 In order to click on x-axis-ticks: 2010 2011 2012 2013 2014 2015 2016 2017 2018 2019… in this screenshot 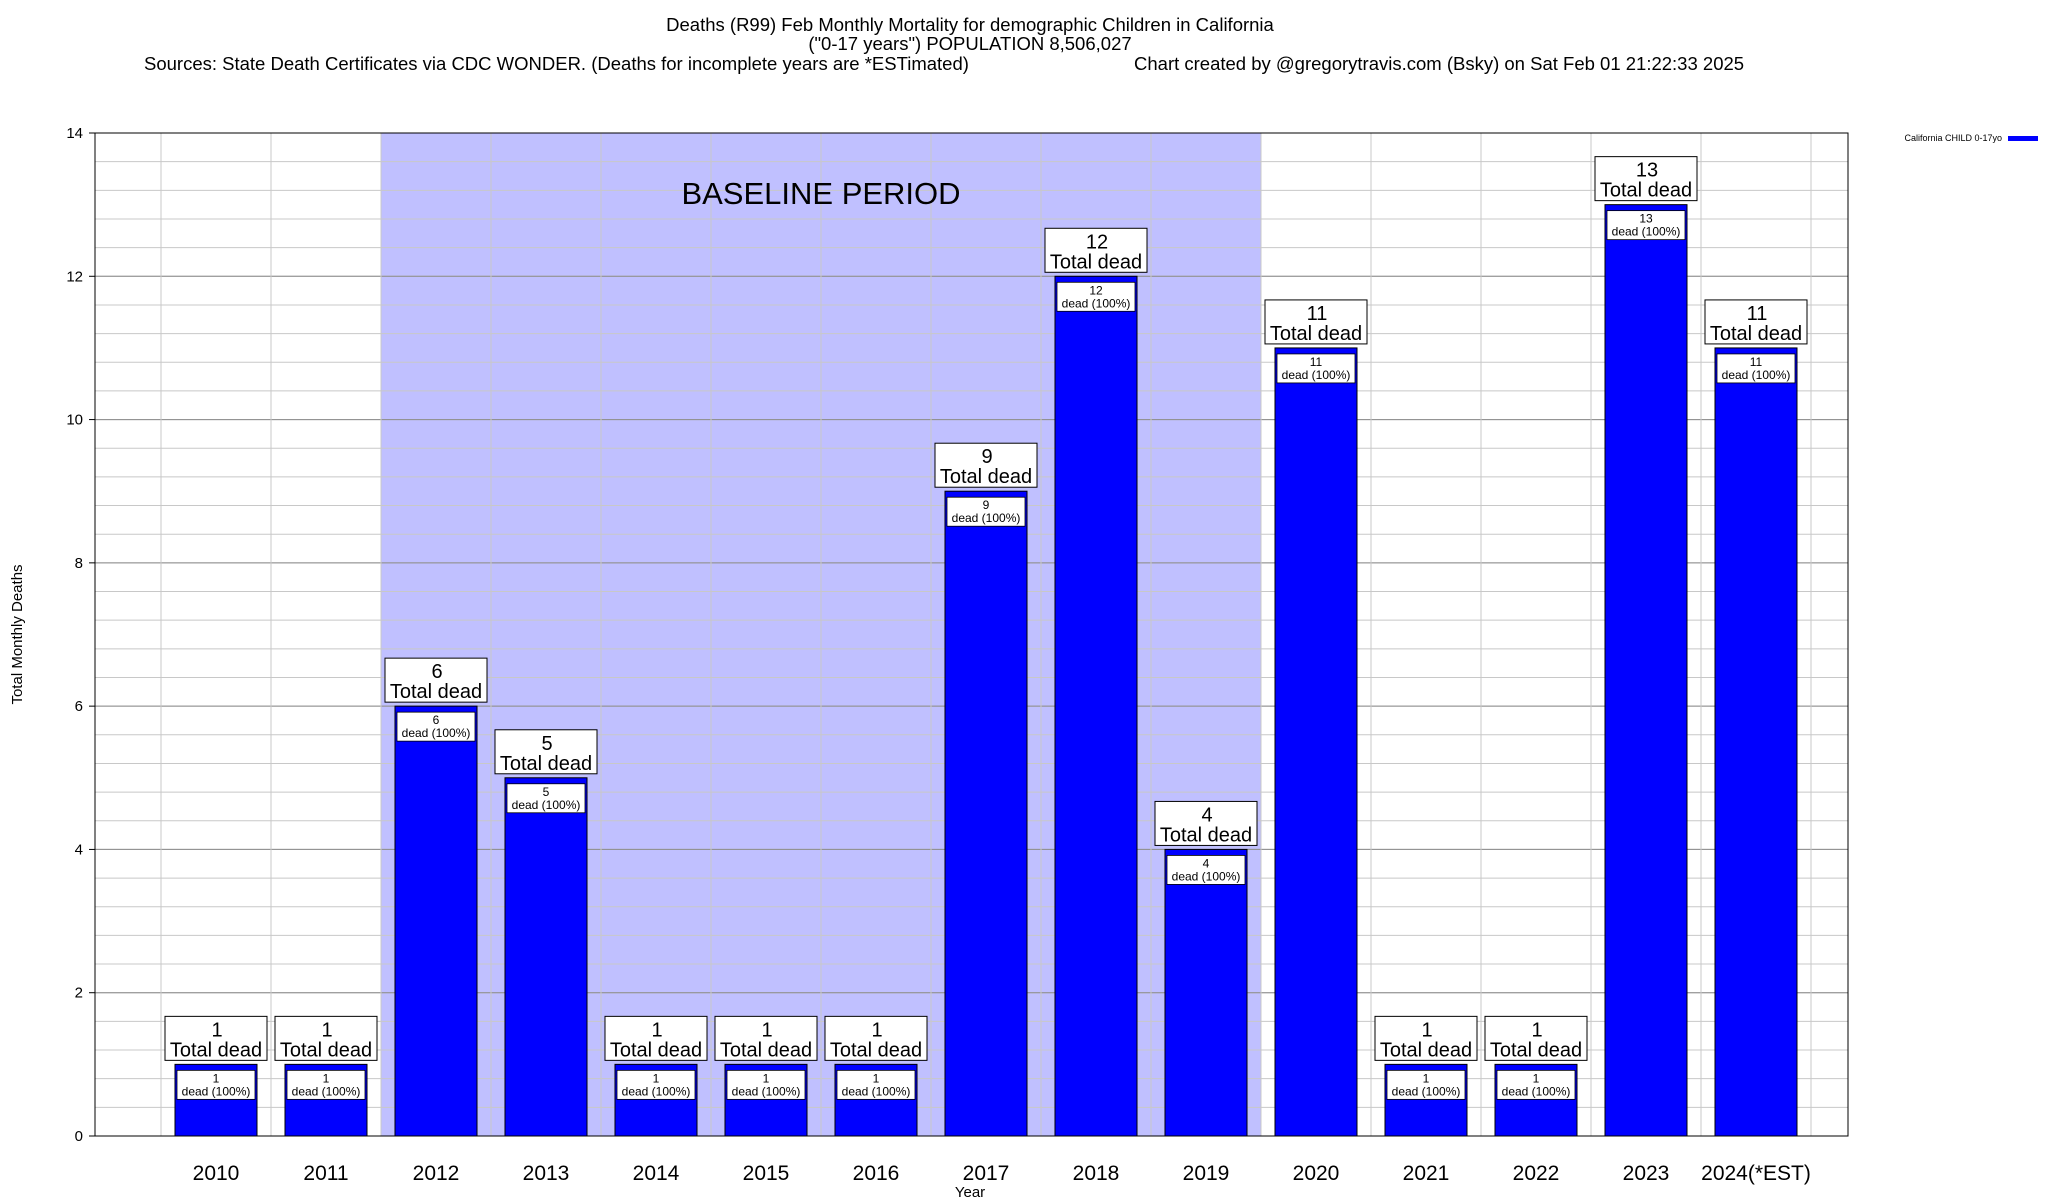, I will do `click(1002, 1173)`.